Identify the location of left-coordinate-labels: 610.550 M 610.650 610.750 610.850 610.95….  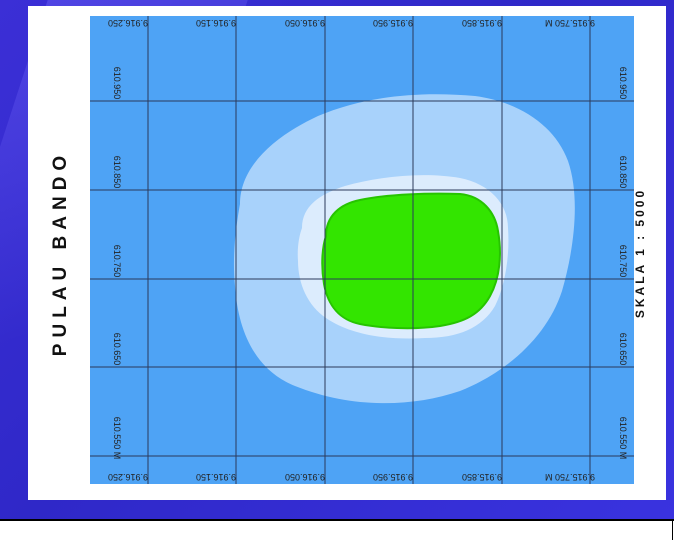
(117, 263).